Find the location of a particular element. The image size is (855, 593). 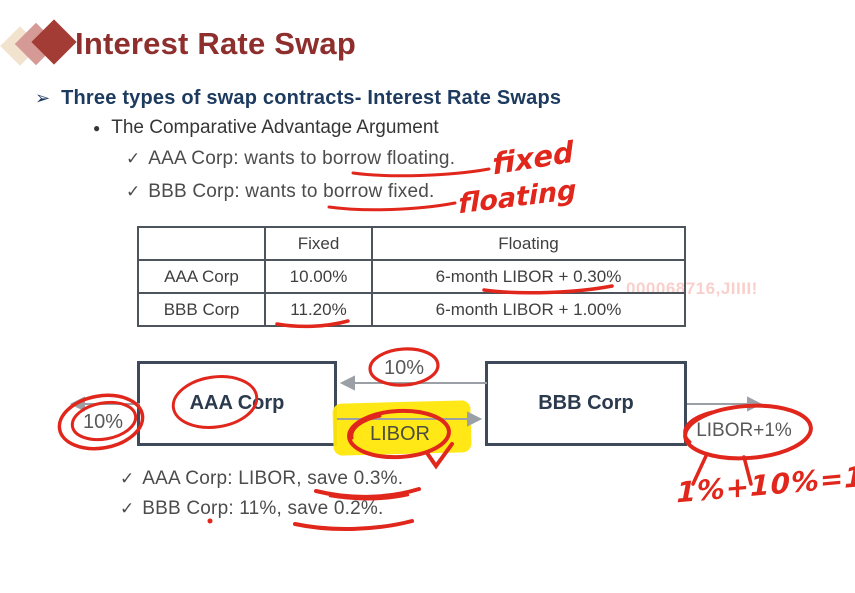

bullet-aaa-save-text: AAA Corp: LIBOR, save 0.3%. is located at coordinates (273, 478).